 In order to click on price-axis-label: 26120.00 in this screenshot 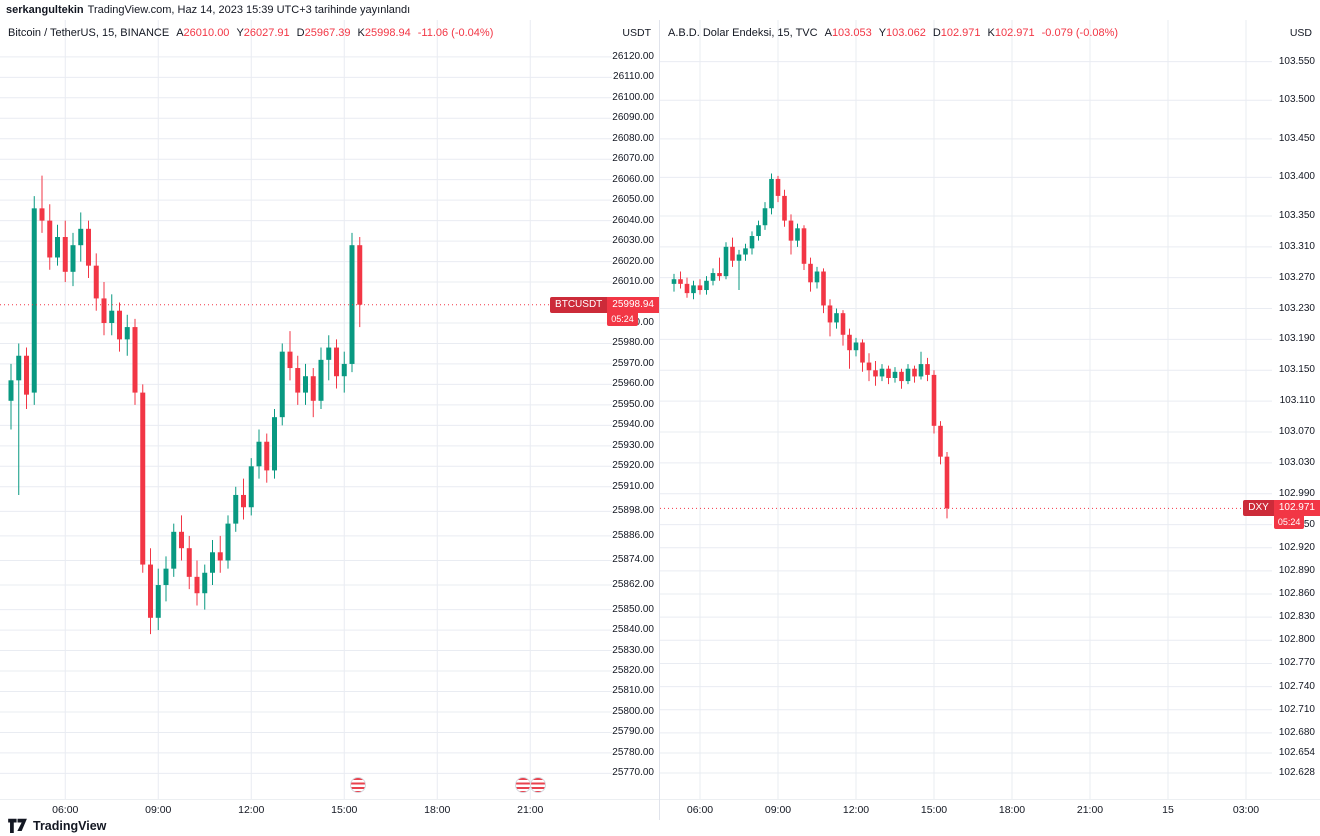, I will do `click(633, 56)`.